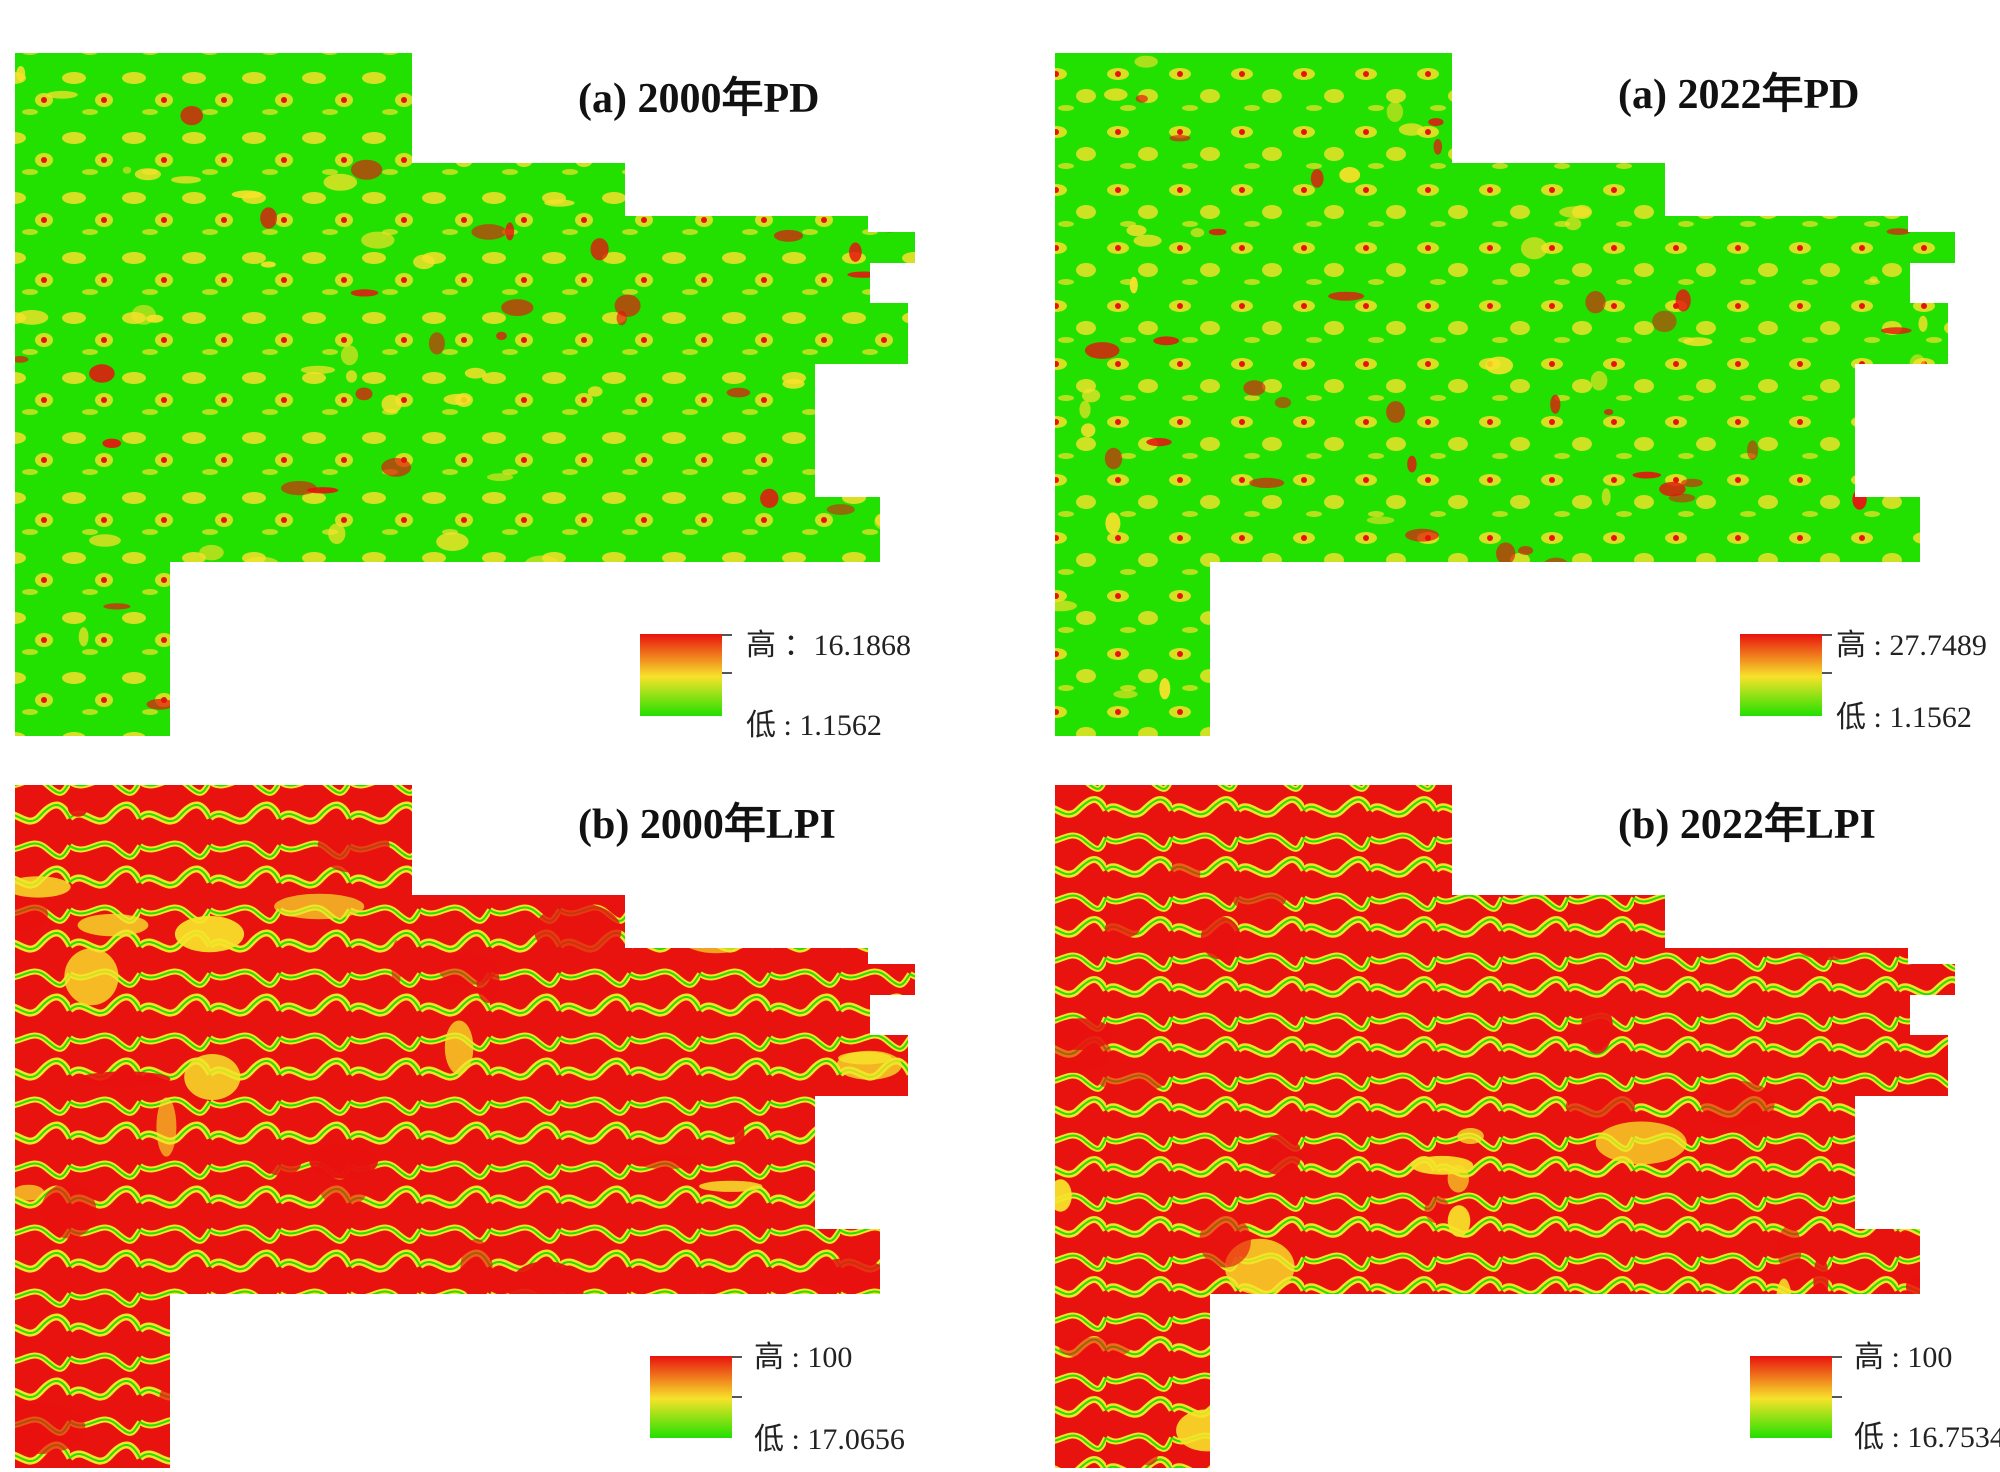 This screenshot has width=2000, height=1472. What do you see at coordinates (1837, 1357) in the screenshot?
I see `legend-tick-high` at bounding box center [1837, 1357].